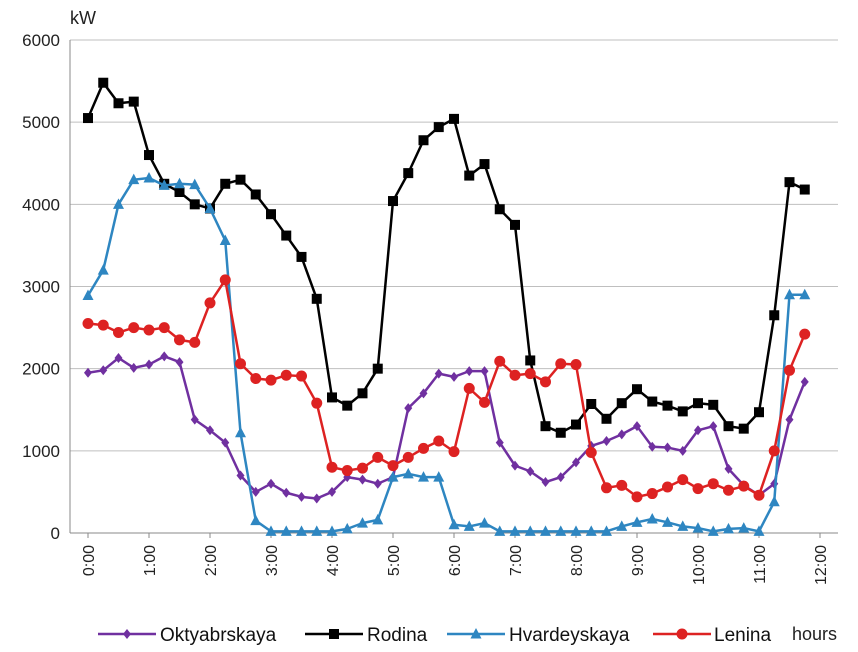 The image size is (858, 652). I want to click on y-tick-label: 4000, so click(41, 204).